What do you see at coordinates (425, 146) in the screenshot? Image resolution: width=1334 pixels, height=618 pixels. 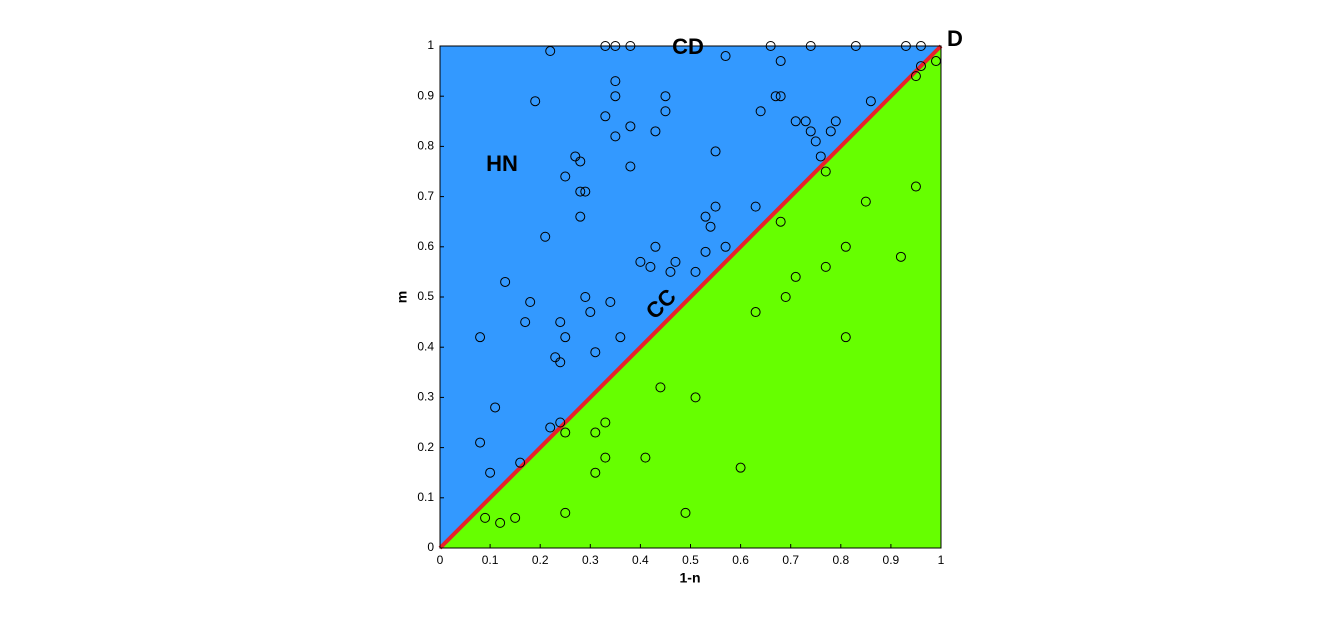 I see `y-tick-label: 0.8` at bounding box center [425, 146].